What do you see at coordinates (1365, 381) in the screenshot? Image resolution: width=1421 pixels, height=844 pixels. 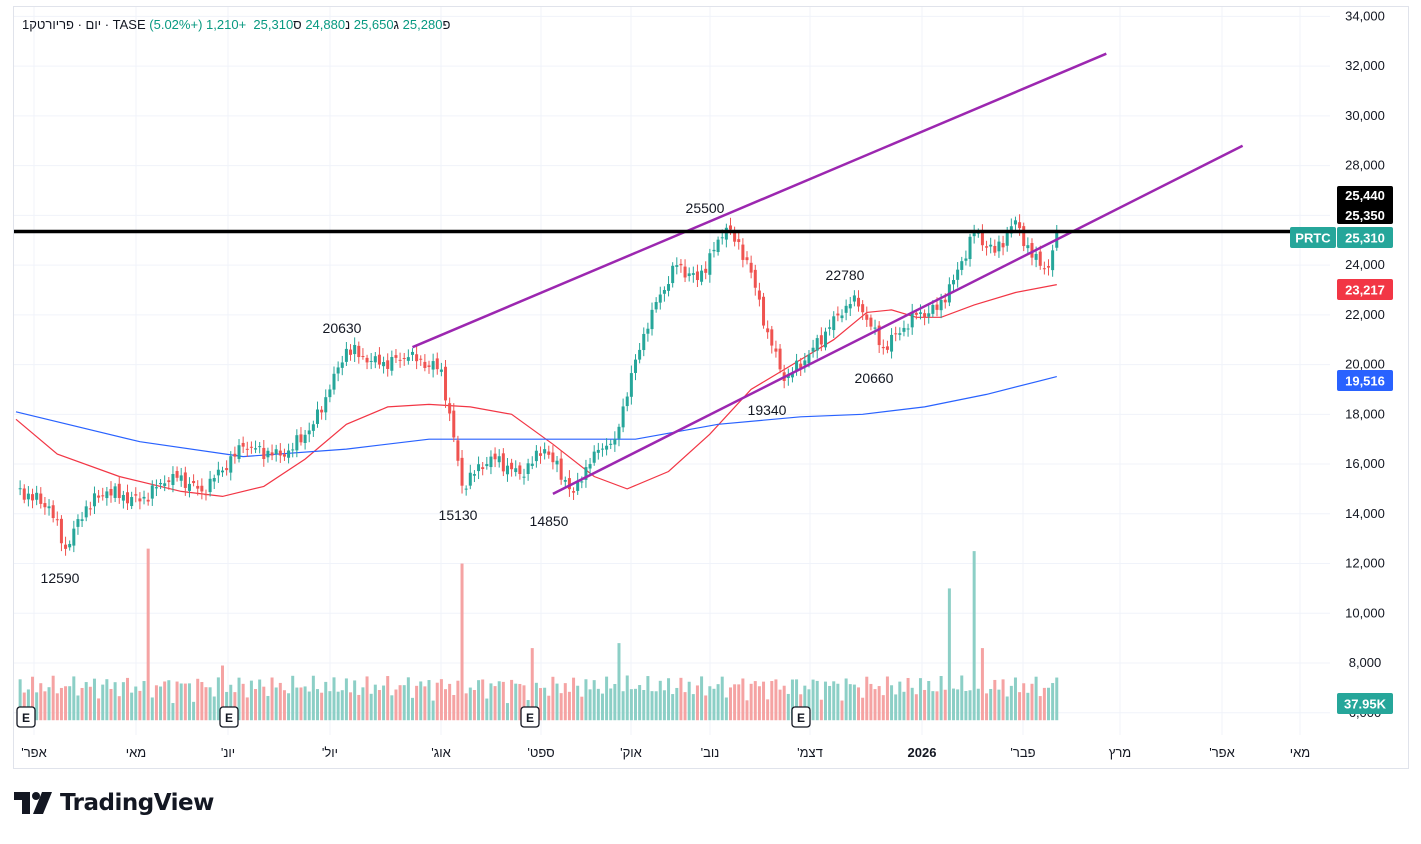 I see `ma-long-tag: 19,516` at bounding box center [1365, 381].